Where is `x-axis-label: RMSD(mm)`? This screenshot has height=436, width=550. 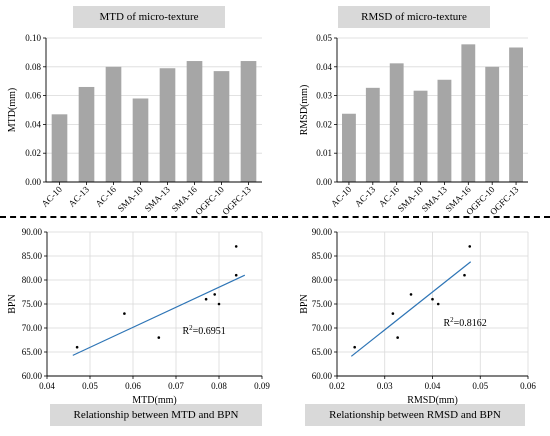 x-axis-label: RMSD(mm) is located at coordinates (432, 400).